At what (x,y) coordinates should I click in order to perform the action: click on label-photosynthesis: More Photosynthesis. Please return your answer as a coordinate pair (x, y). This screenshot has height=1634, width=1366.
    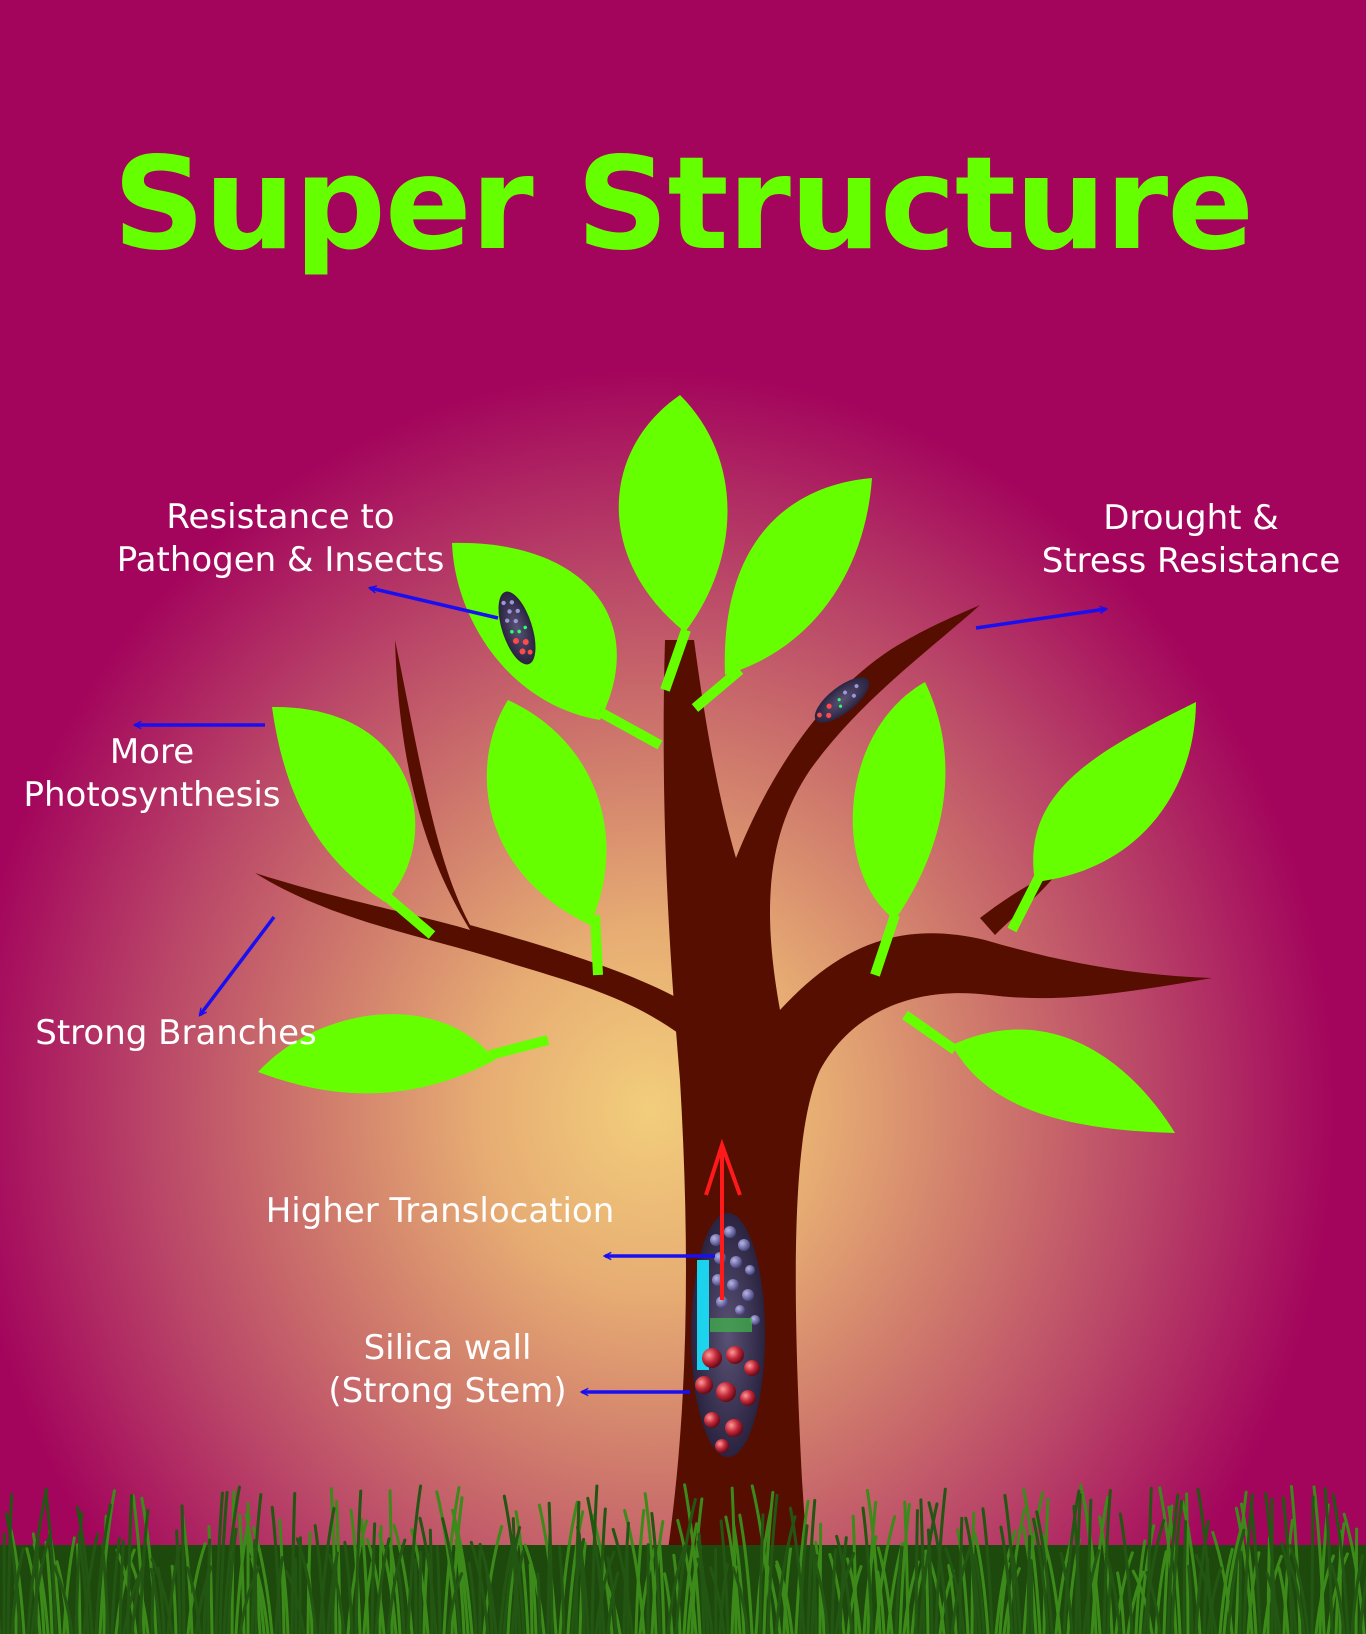
    Looking at the image, I should click on (152, 774).